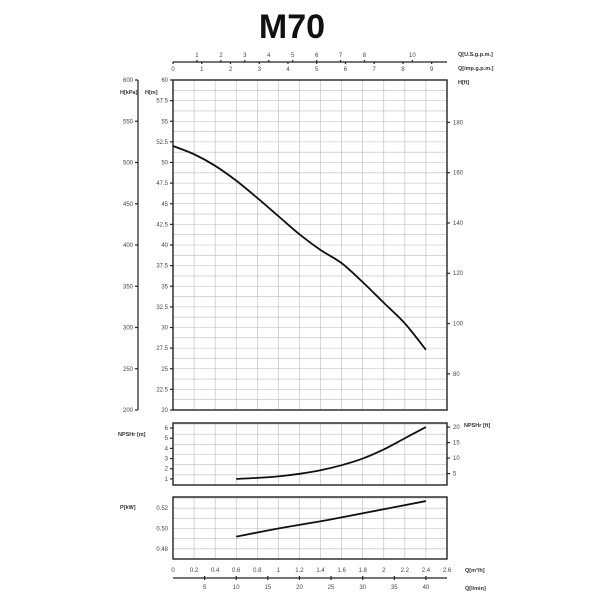 The height and width of the screenshot is (605, 600). I want to click on imp-gpm-tick-label: 0, so click(173, 70).